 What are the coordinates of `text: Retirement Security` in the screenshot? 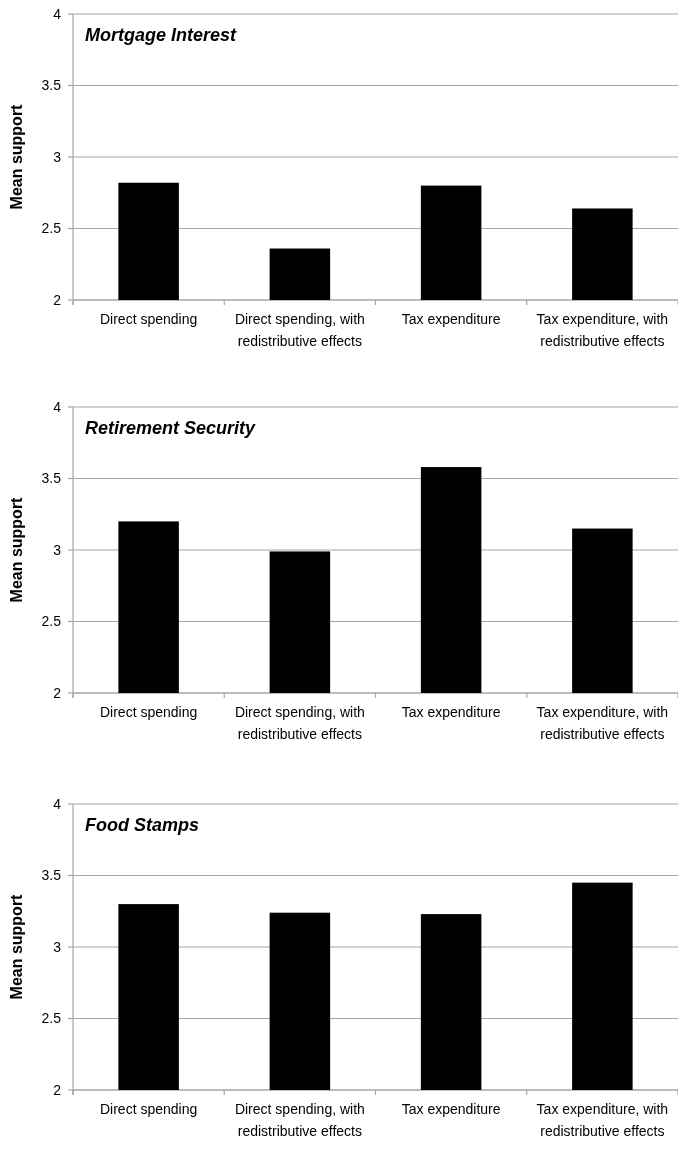 It's located at (171, 428).